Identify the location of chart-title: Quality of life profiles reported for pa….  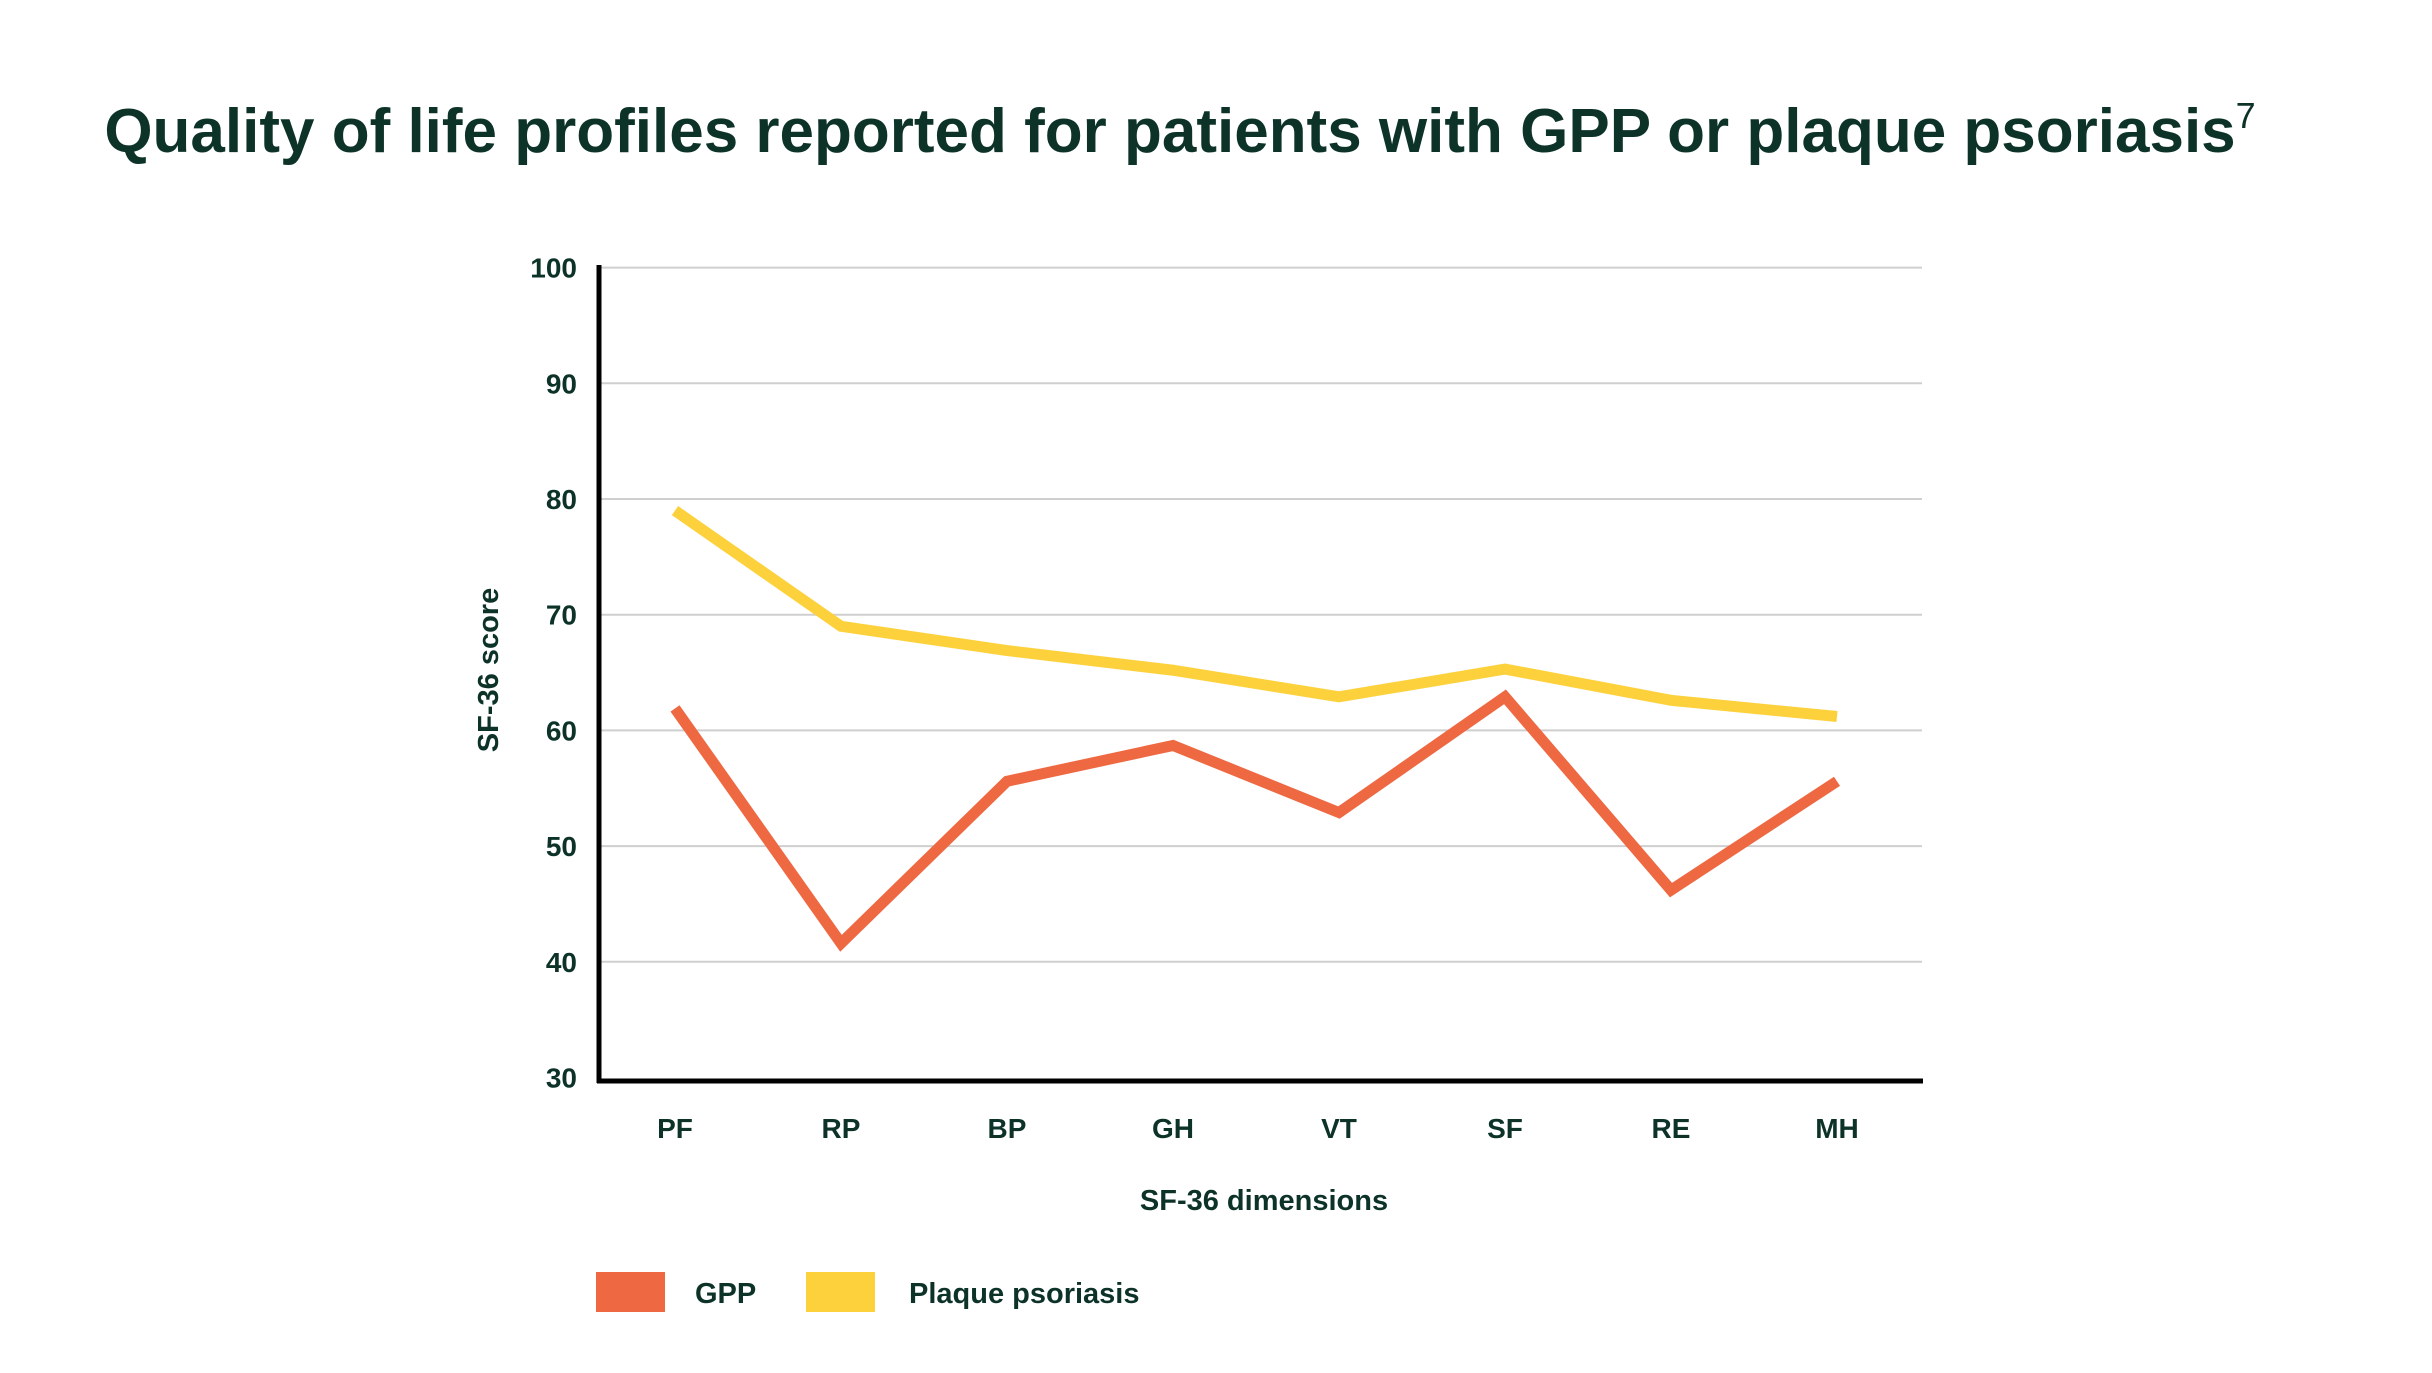
(1179, 130).